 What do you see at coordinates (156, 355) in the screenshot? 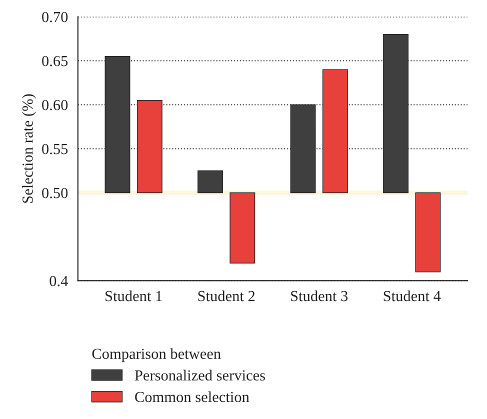
I see `legend-title: Comparison between` at bounding box center [156, 355].